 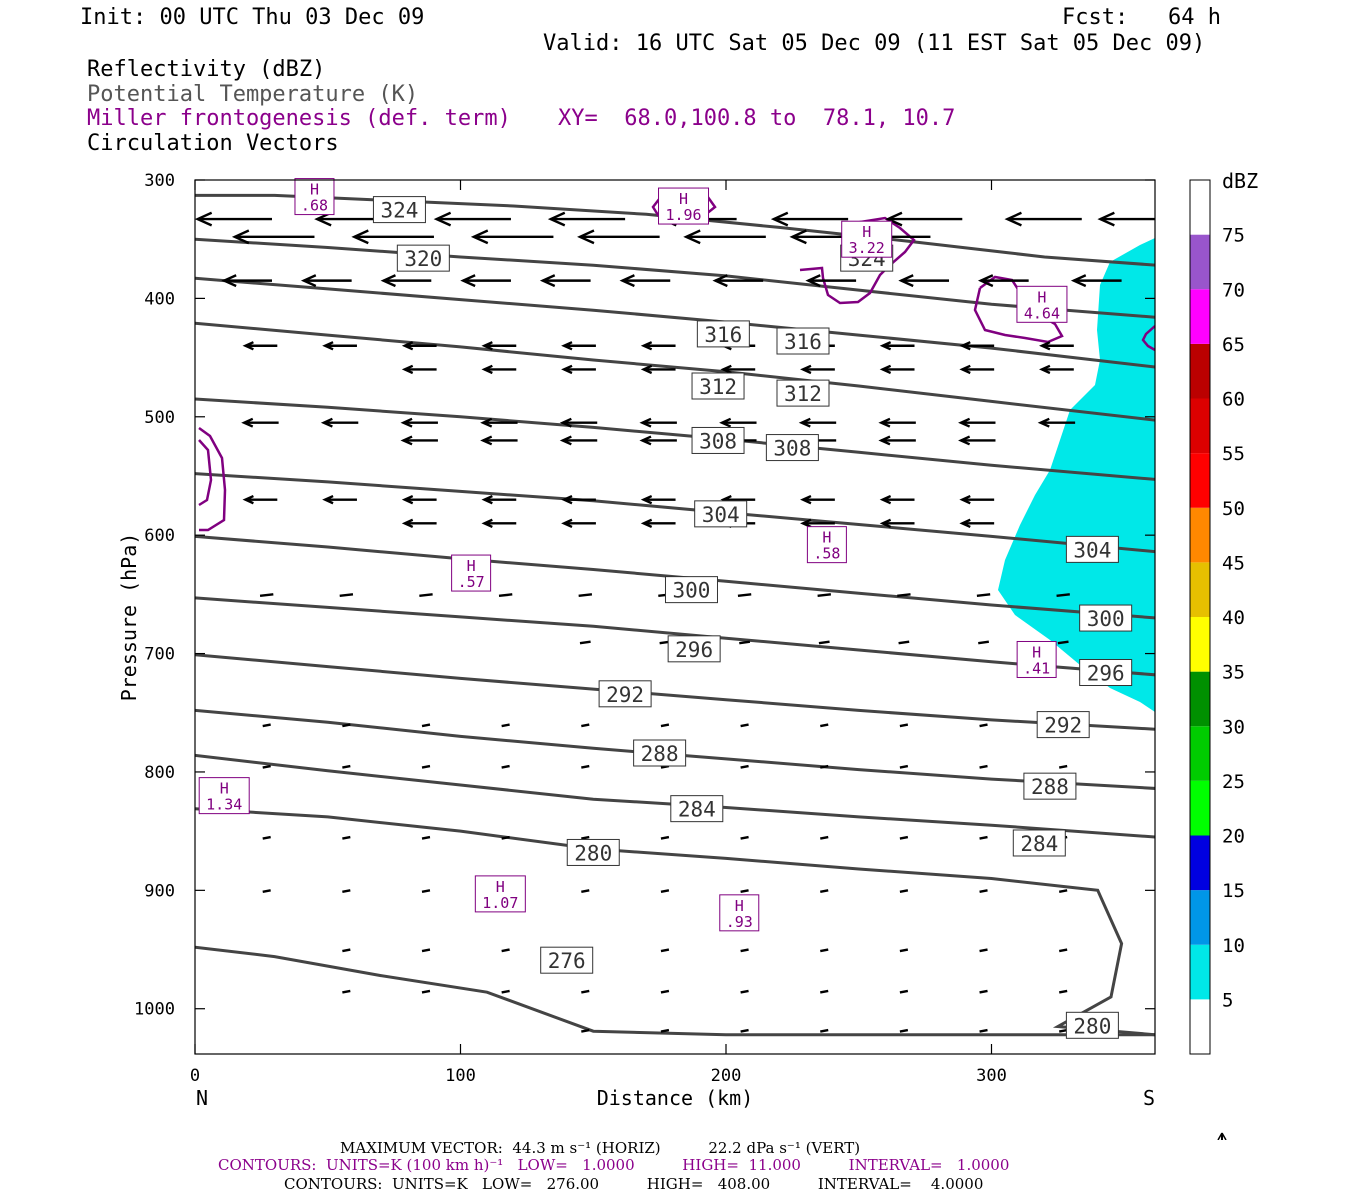 What do you see at coordinates (660, 754) in the screenshot?
I see `contour-label-text: 288` at bounding box center [660, 754].